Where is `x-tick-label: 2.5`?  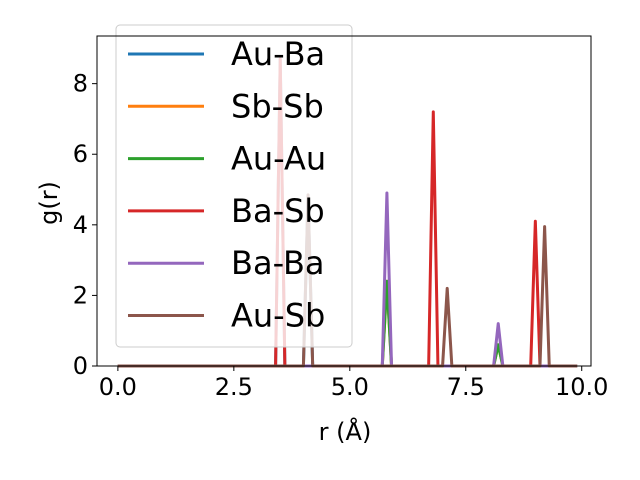
x-tick-label: 2.5 is located at coordinates (234, 387).